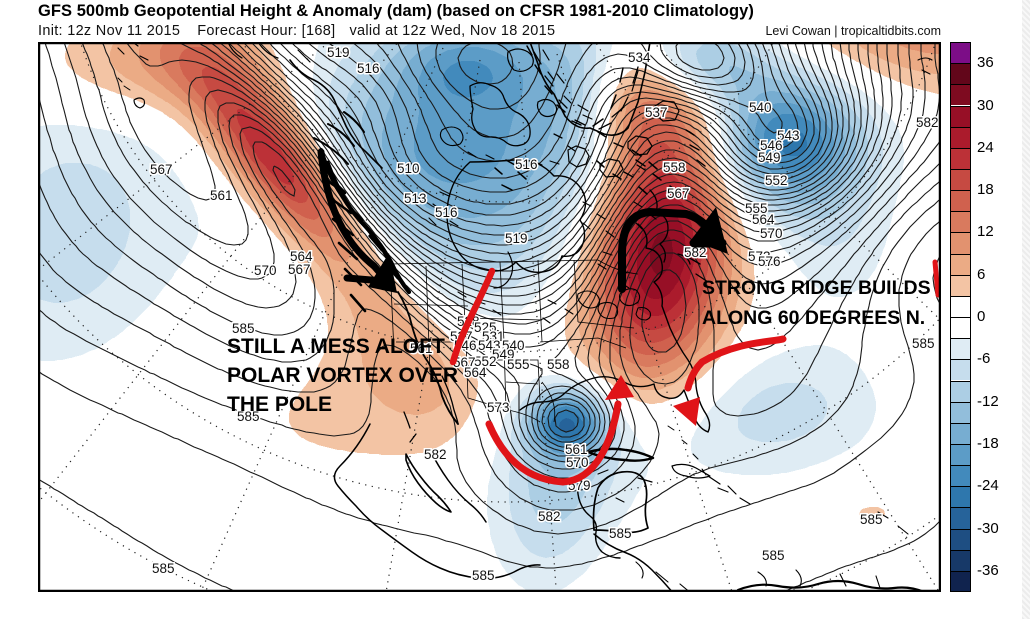 The width and height of the screenshot is (1030, 619). What do you see at coordinates (493, 336) in the screenshot?
I see `svg-text: 531` at bounding box center [493, 336].